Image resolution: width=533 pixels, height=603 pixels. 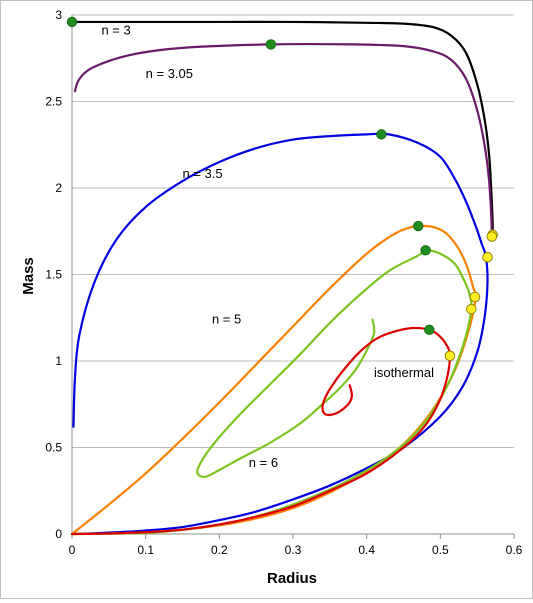 What do you see at coordinates (58, 188) in the screenshot?
I see `y-tick-label: 2` at bounding box center [58, 188].